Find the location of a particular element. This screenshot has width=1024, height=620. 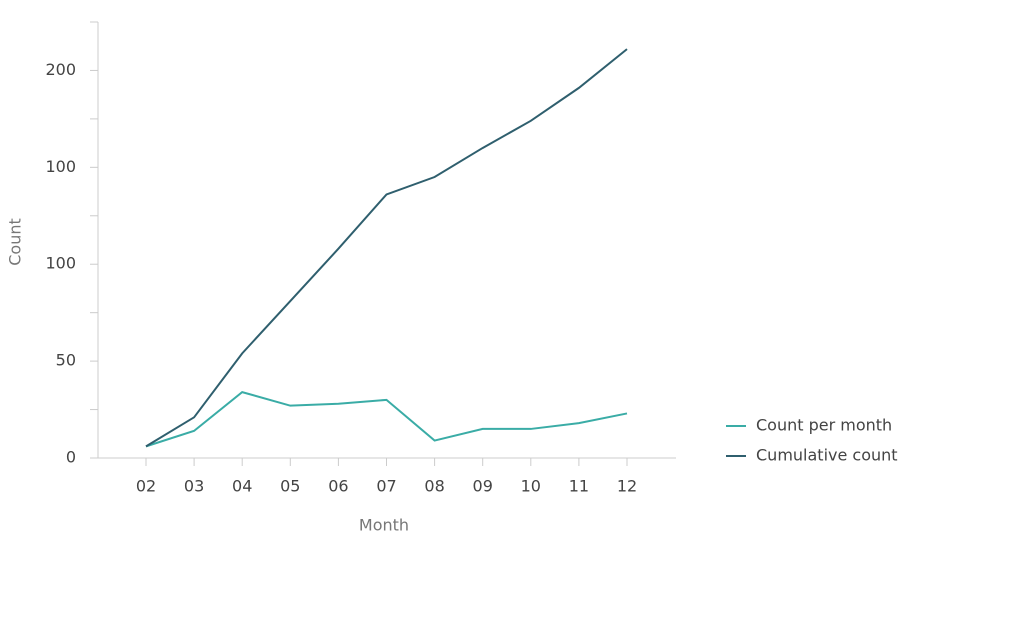

y-tick-label: 0 is located at coordinates (71, 457).